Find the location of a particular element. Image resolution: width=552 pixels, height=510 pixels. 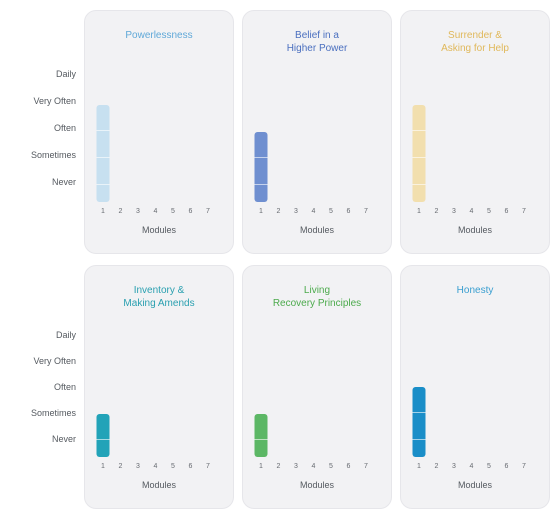

panel-title: Powerlessness is located at coordinates (159, 35).